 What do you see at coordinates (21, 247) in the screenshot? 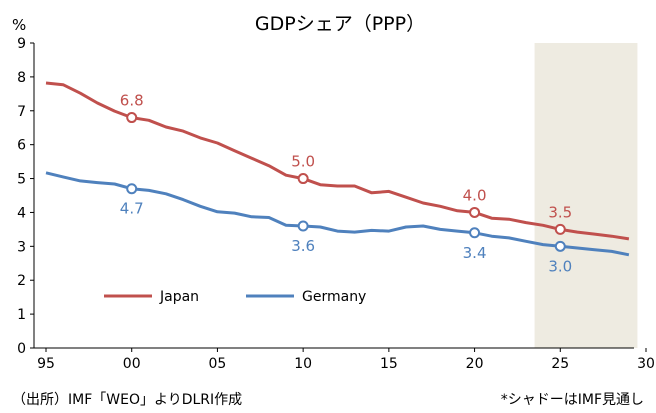
I see `y-tick-label: 3` at bounding box center [21, 247].